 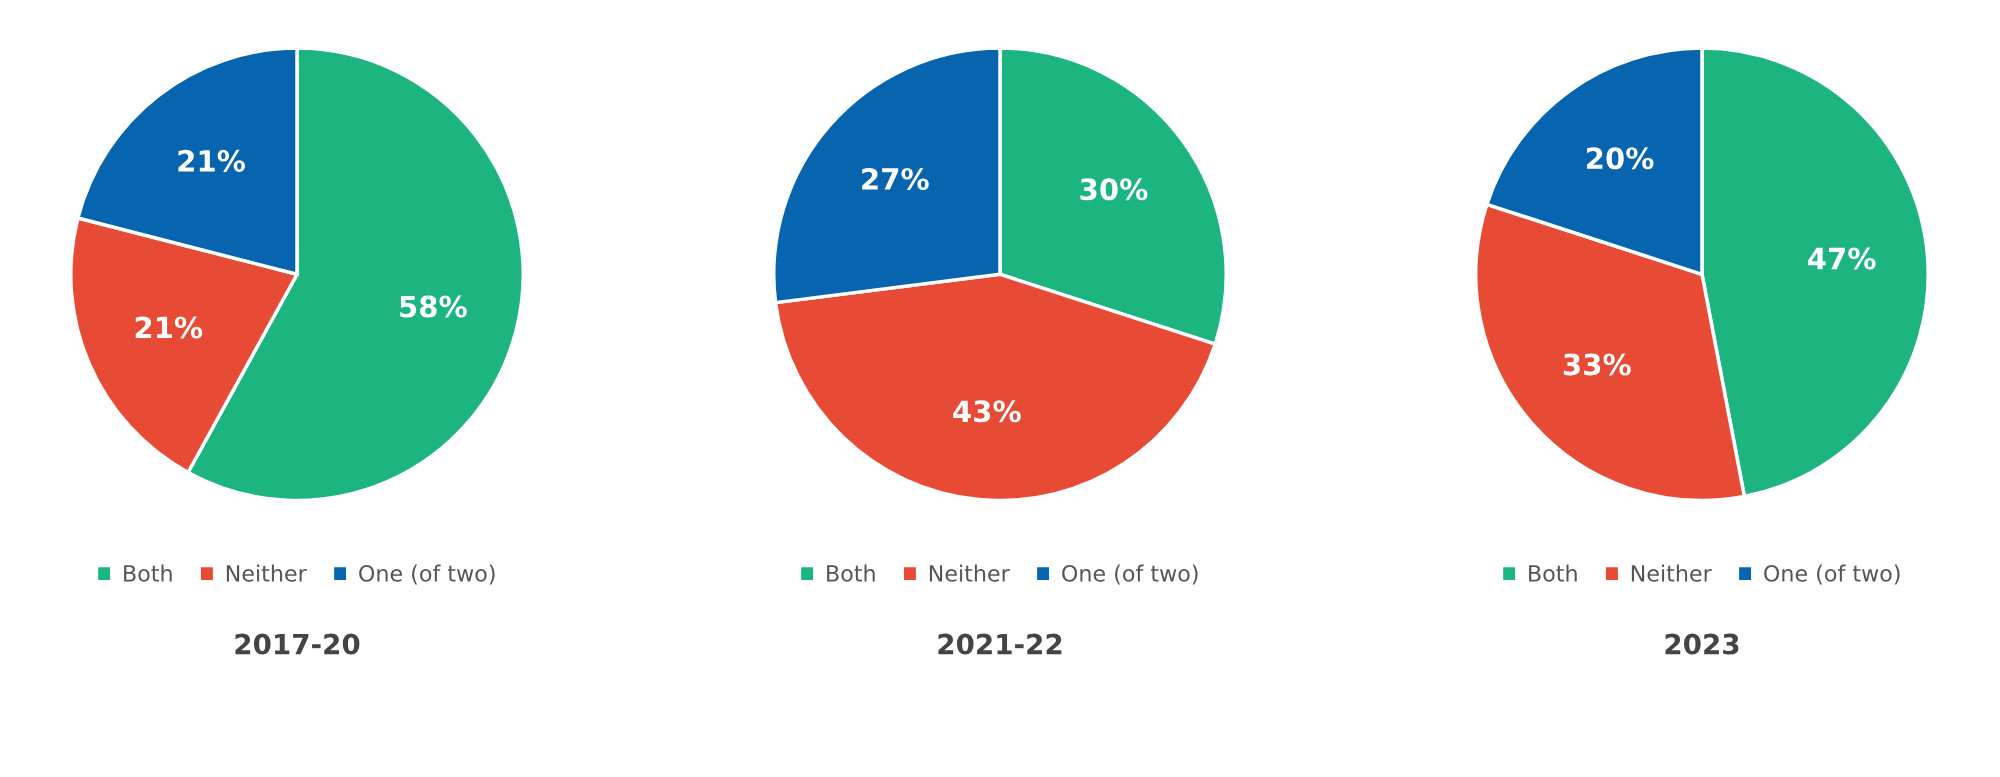 What do you see at coordinates (1597, 364) in the screenshot?
I see `data-label: 33%` at bounding box center [1597, 364].